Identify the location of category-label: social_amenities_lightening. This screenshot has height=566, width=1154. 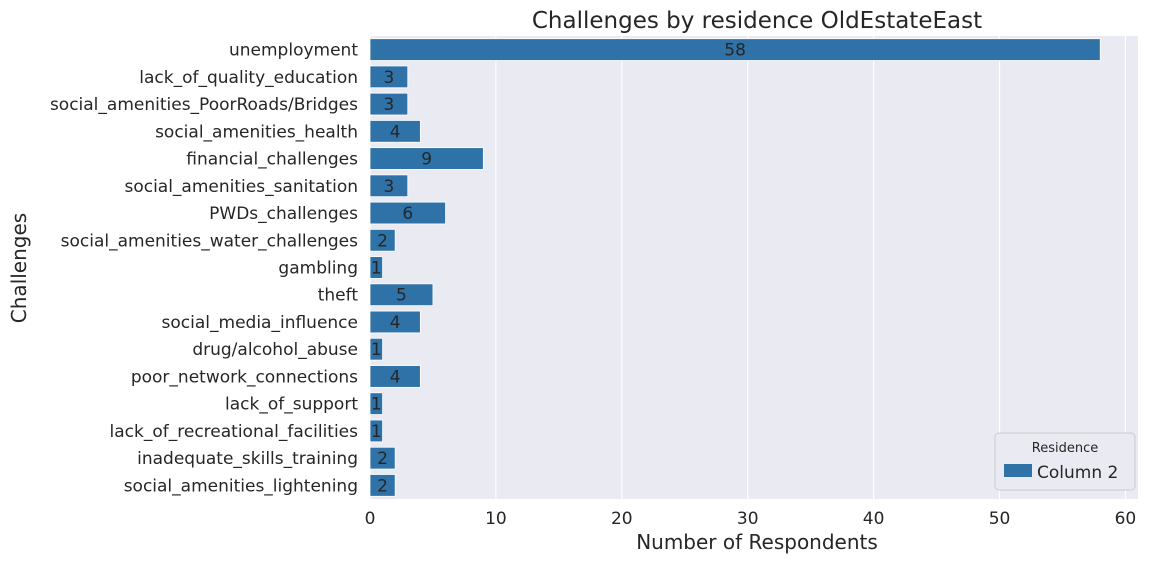
(241, 486).